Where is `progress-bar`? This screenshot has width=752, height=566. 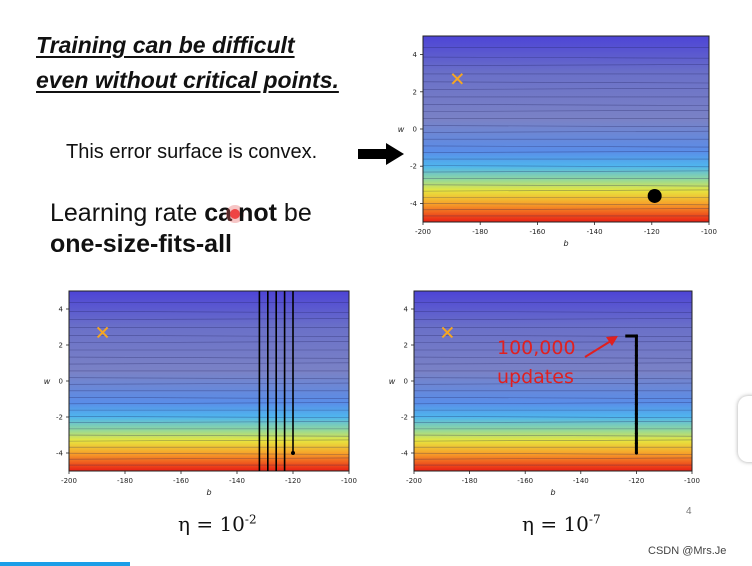
progress-bar is located at coordinates (65, 564).